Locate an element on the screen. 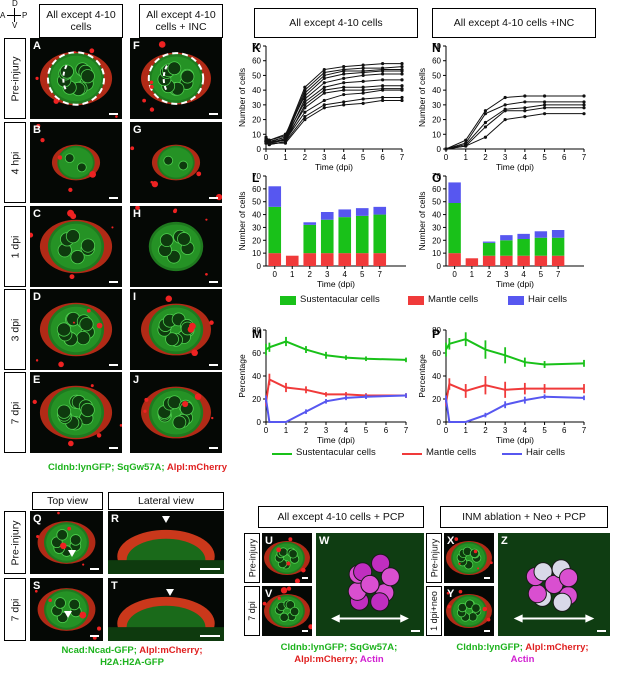  y-tick-label-o: 40 is located at coordinates (436, 215).